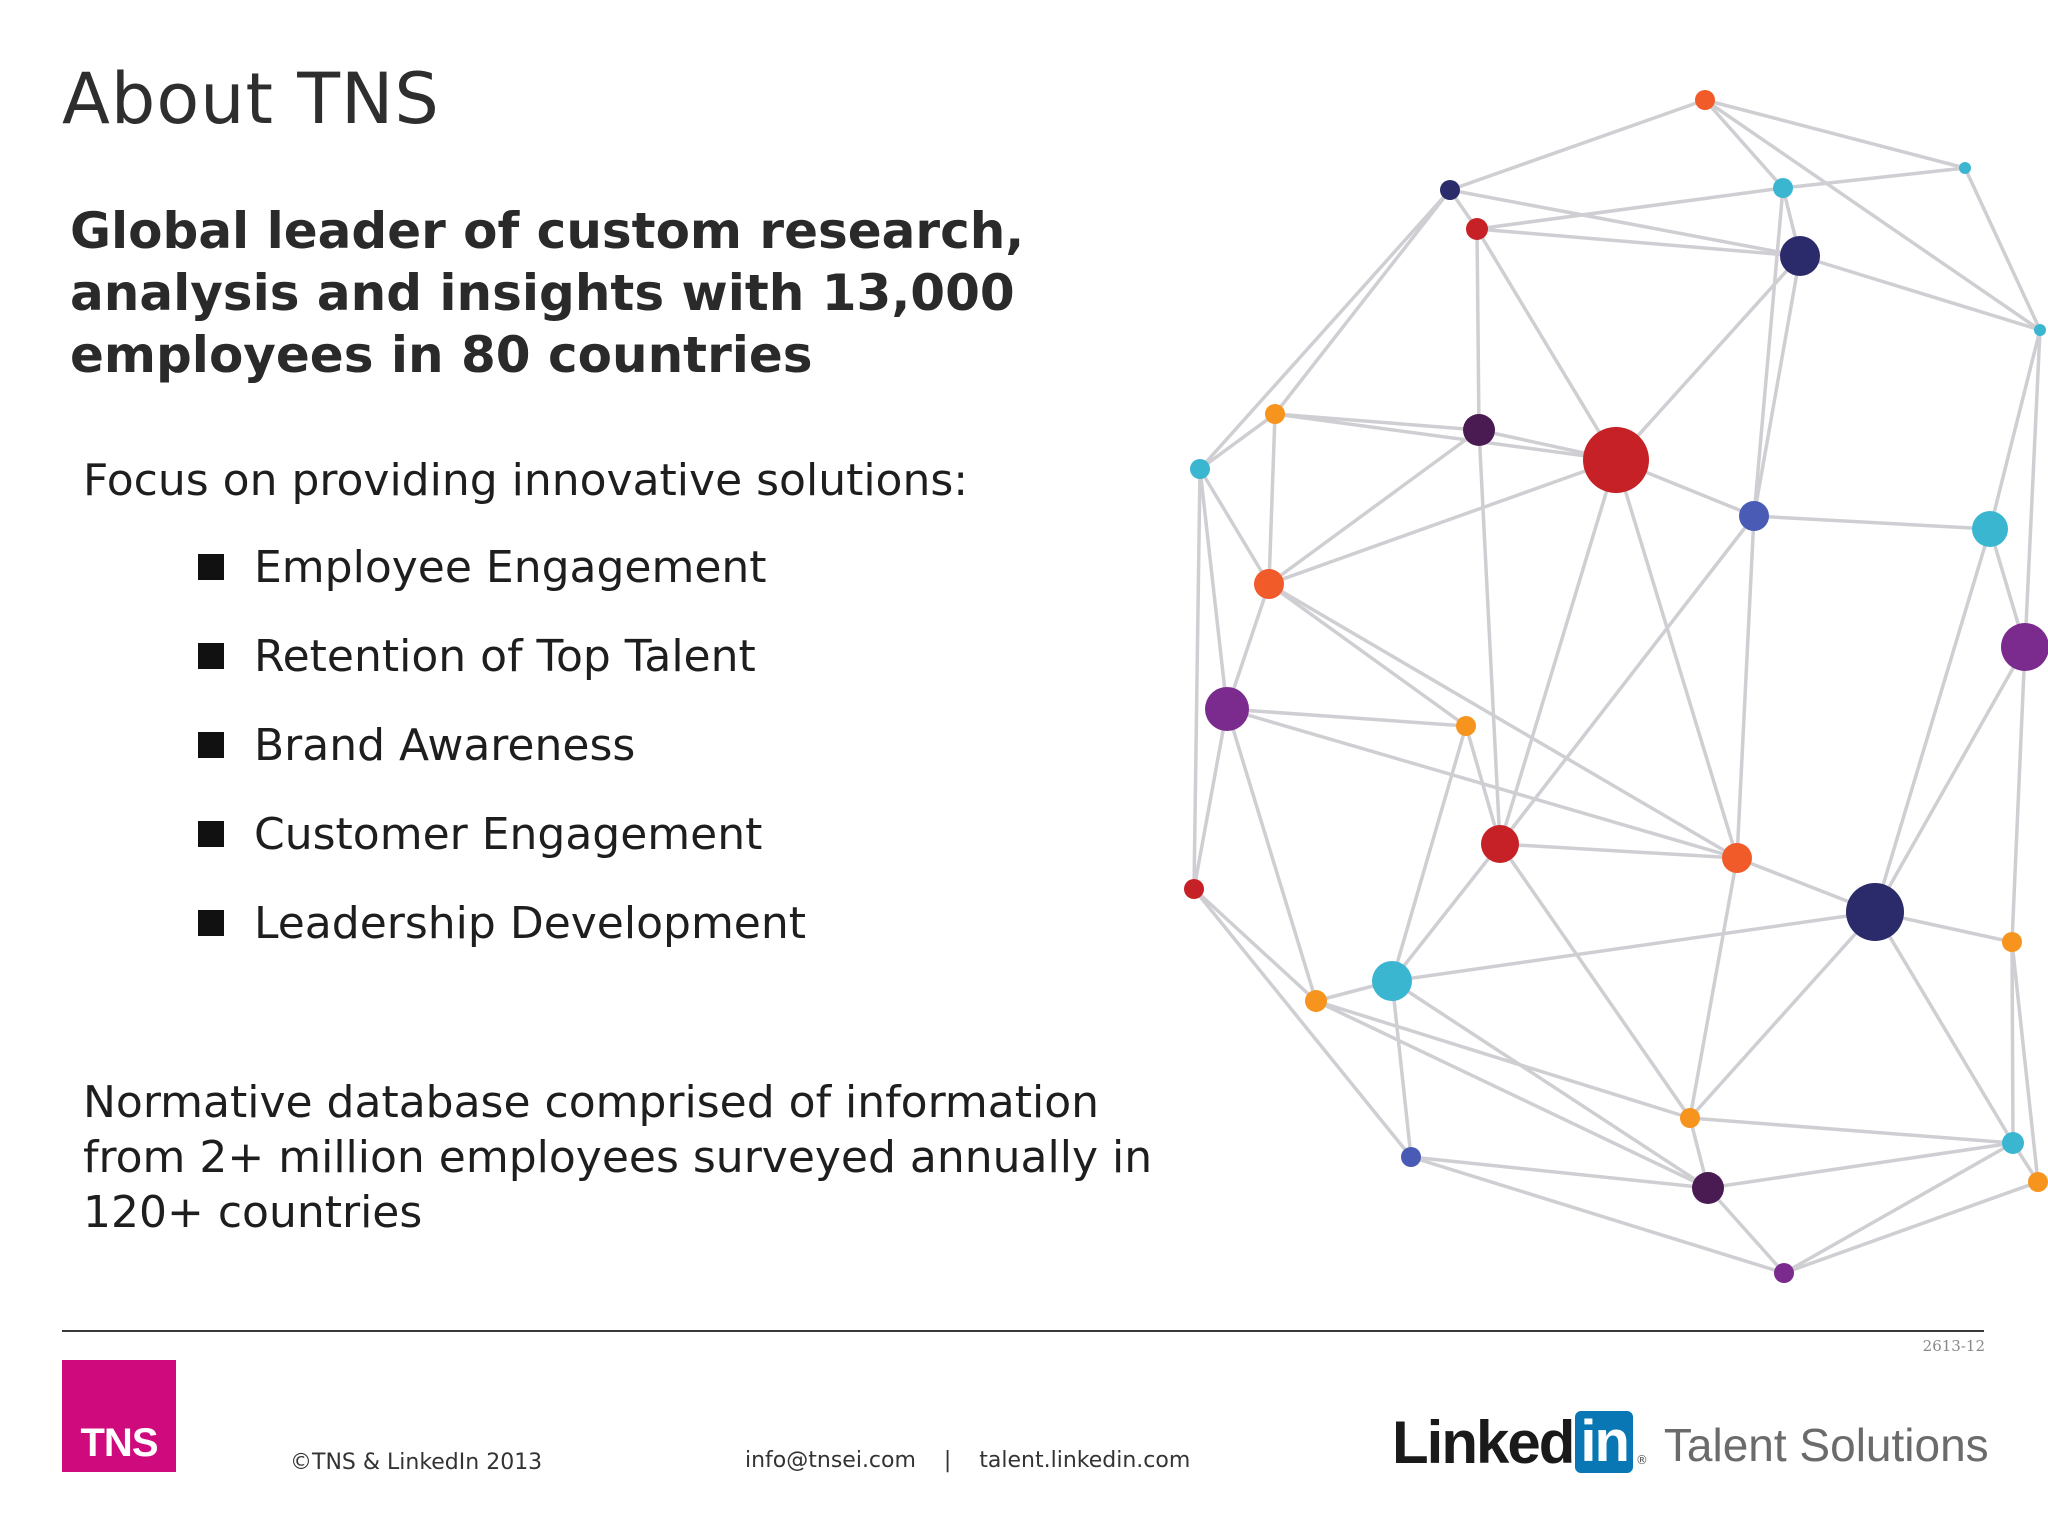 The image size is (2048, 1536). I want to click on solution-label: Retention of Top Talent, so click(505, 656).